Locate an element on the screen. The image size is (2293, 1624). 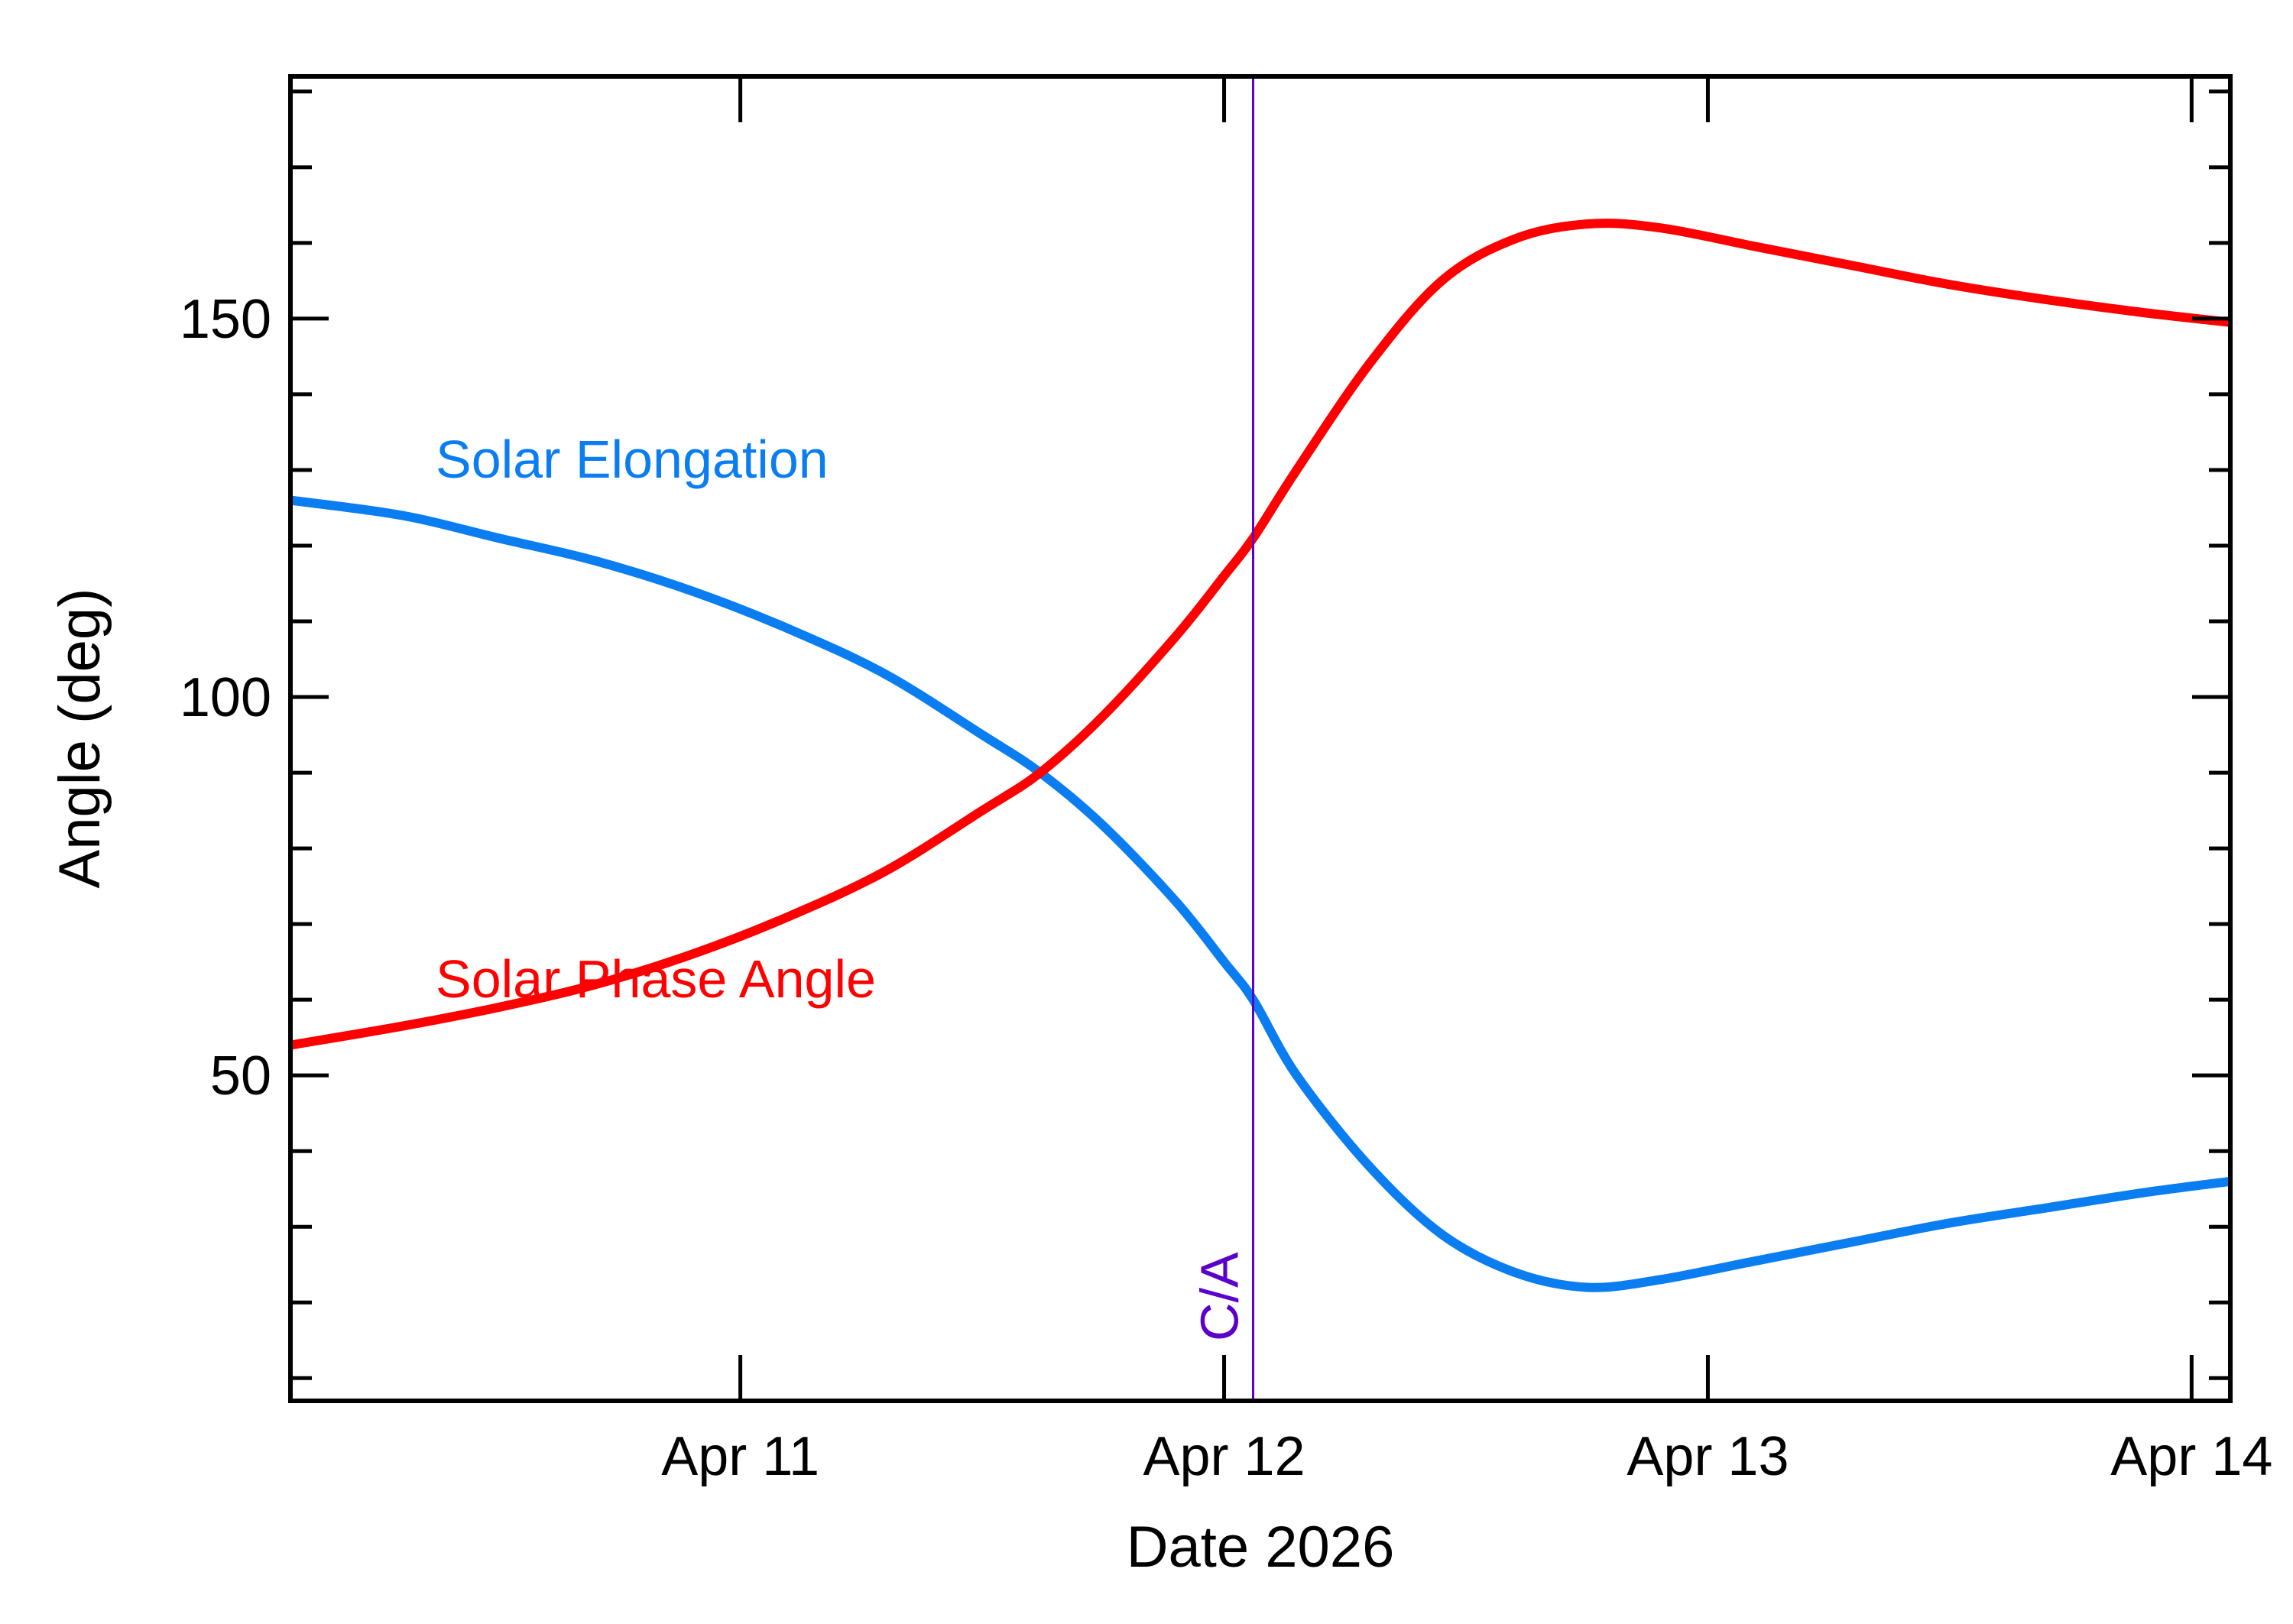
x-tick-label: Apr 12 is located at coordinates (1224, 1456).